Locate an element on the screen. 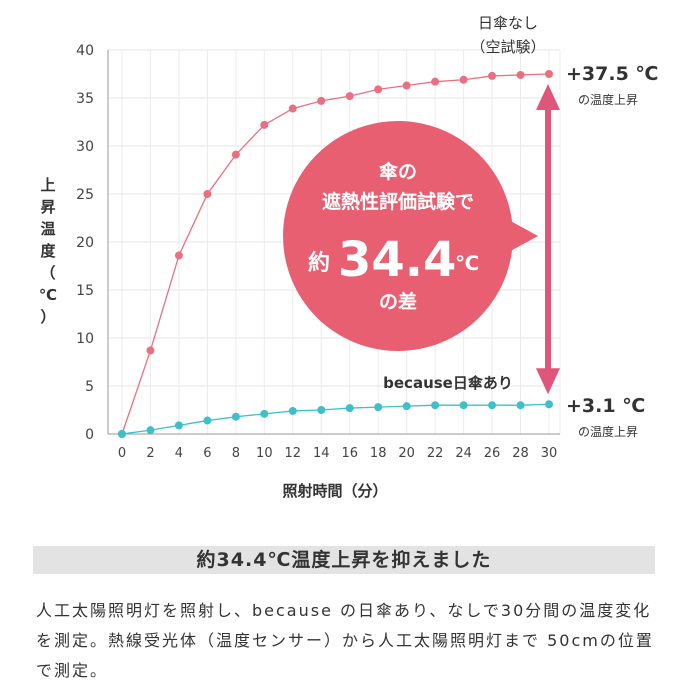 The height and width of the screenshot is (700, 700). bubble-circle is located at coordinates (398, 236).